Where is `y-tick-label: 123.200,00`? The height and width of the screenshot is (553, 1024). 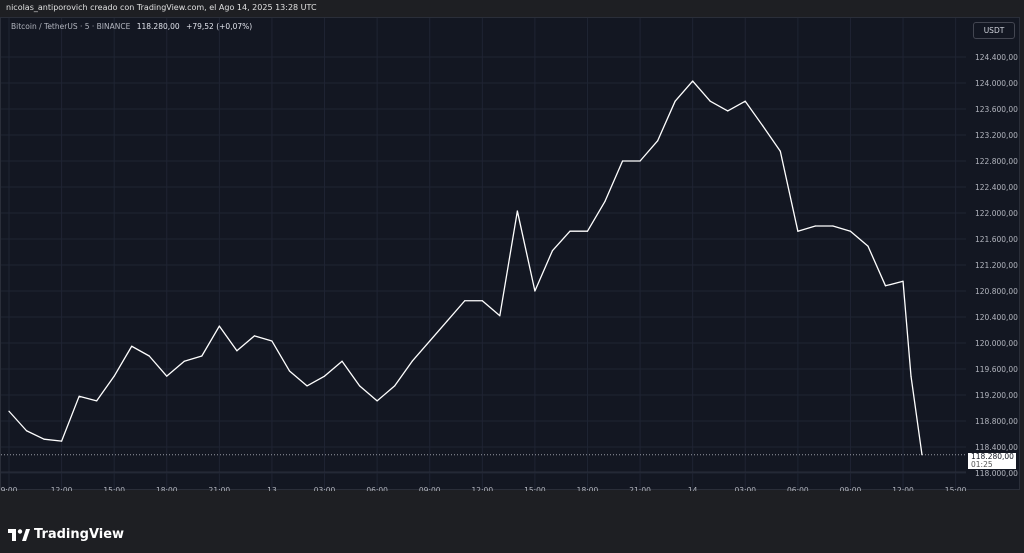
y-tick-label: 123.200,00 is located at coordinates (996, 135).